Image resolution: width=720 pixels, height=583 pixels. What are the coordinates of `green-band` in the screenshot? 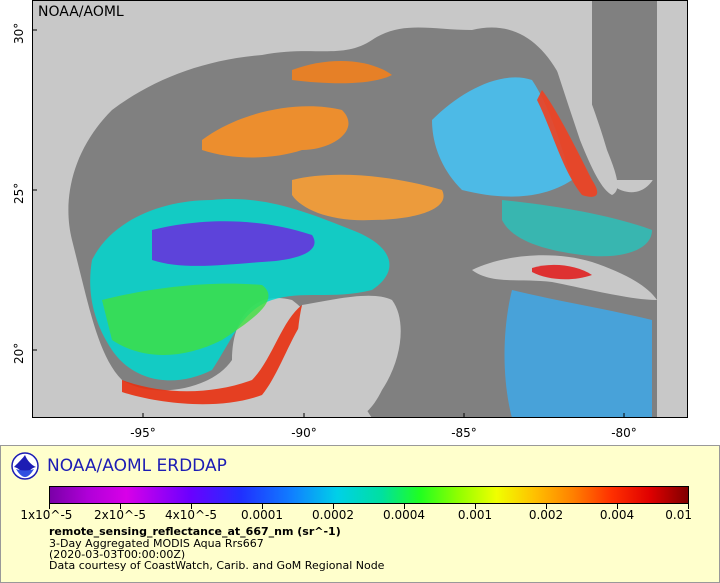 It's located at (185, 319).